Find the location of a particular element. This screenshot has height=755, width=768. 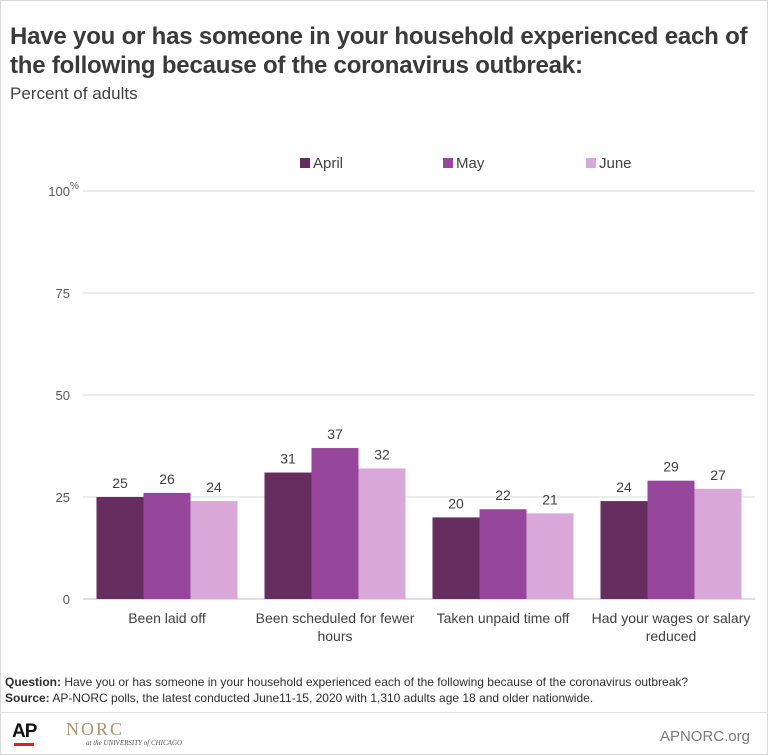

norc-logo: NORC is located at coordinates (95, 729).